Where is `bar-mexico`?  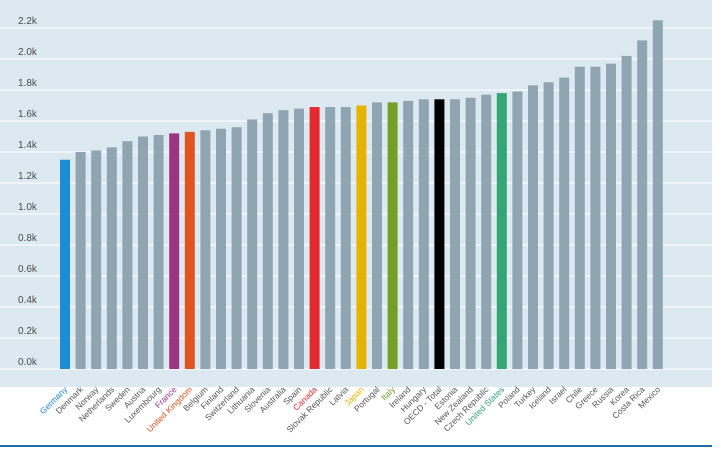 bar-mexico is located at coordinates (657, 194).